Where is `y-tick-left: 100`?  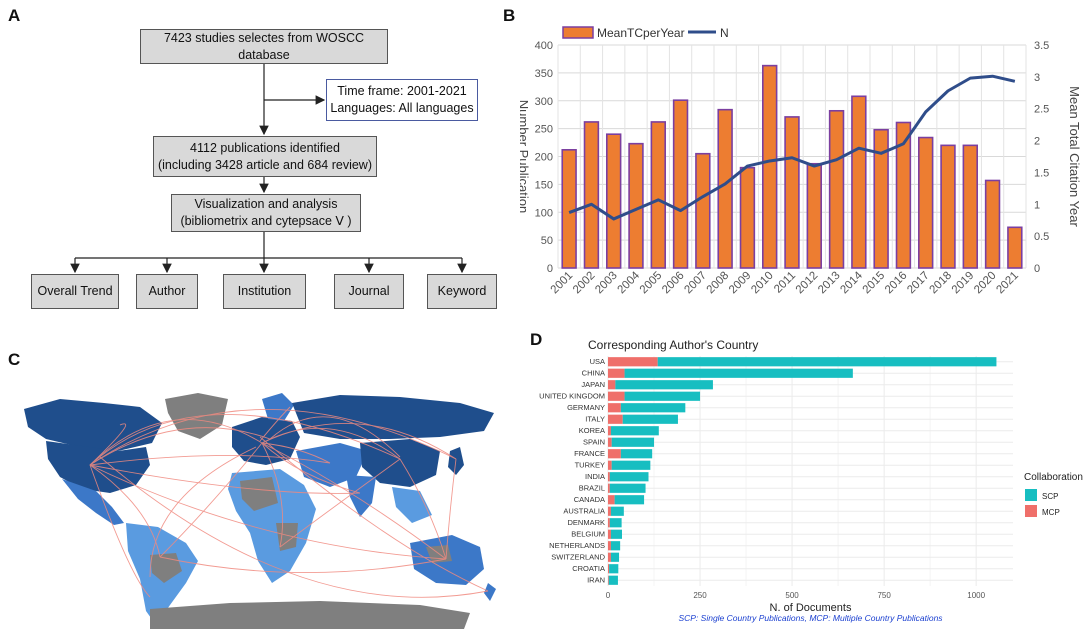
y-tick-left: 100 is located at coordinates (544, 213).